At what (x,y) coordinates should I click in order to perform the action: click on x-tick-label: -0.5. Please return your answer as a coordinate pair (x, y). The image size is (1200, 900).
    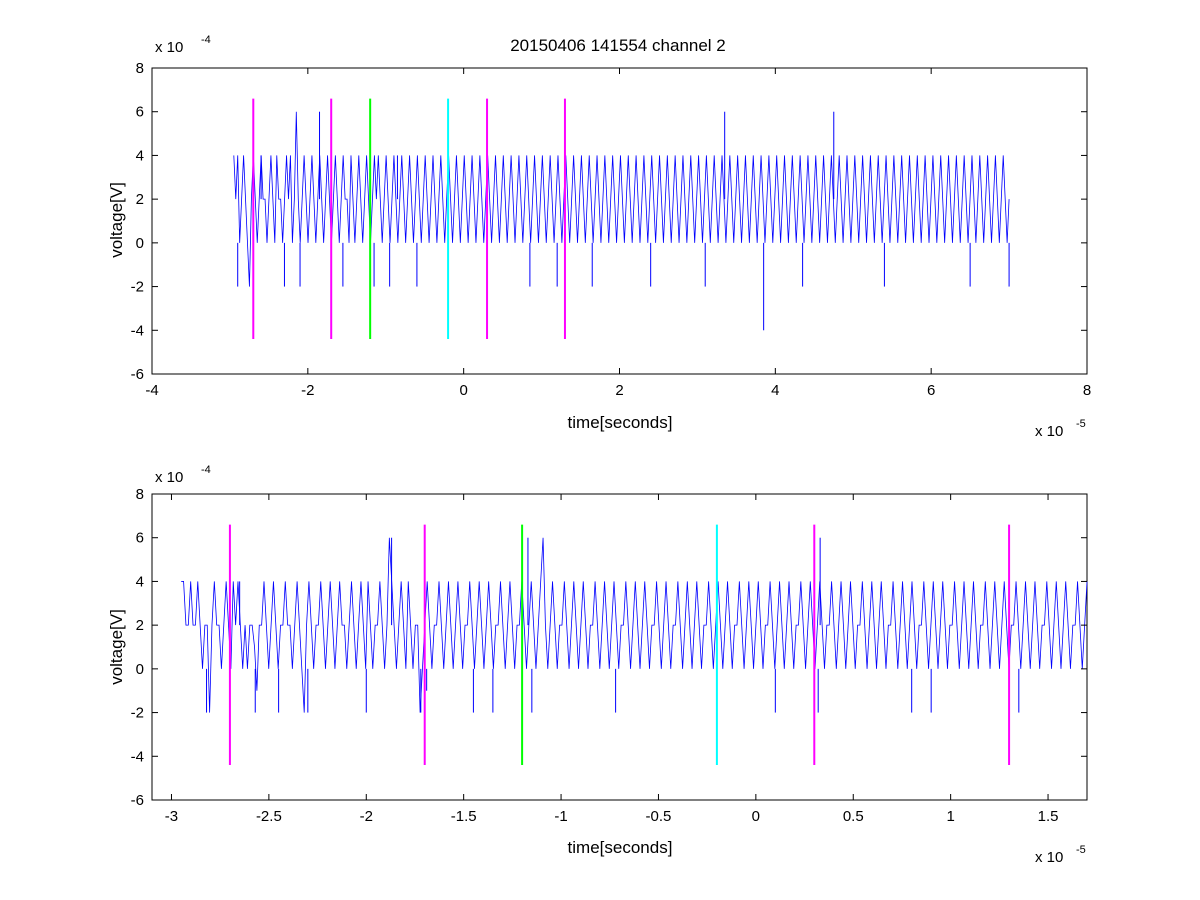
    Looking at the image, I should click on (659, 816).